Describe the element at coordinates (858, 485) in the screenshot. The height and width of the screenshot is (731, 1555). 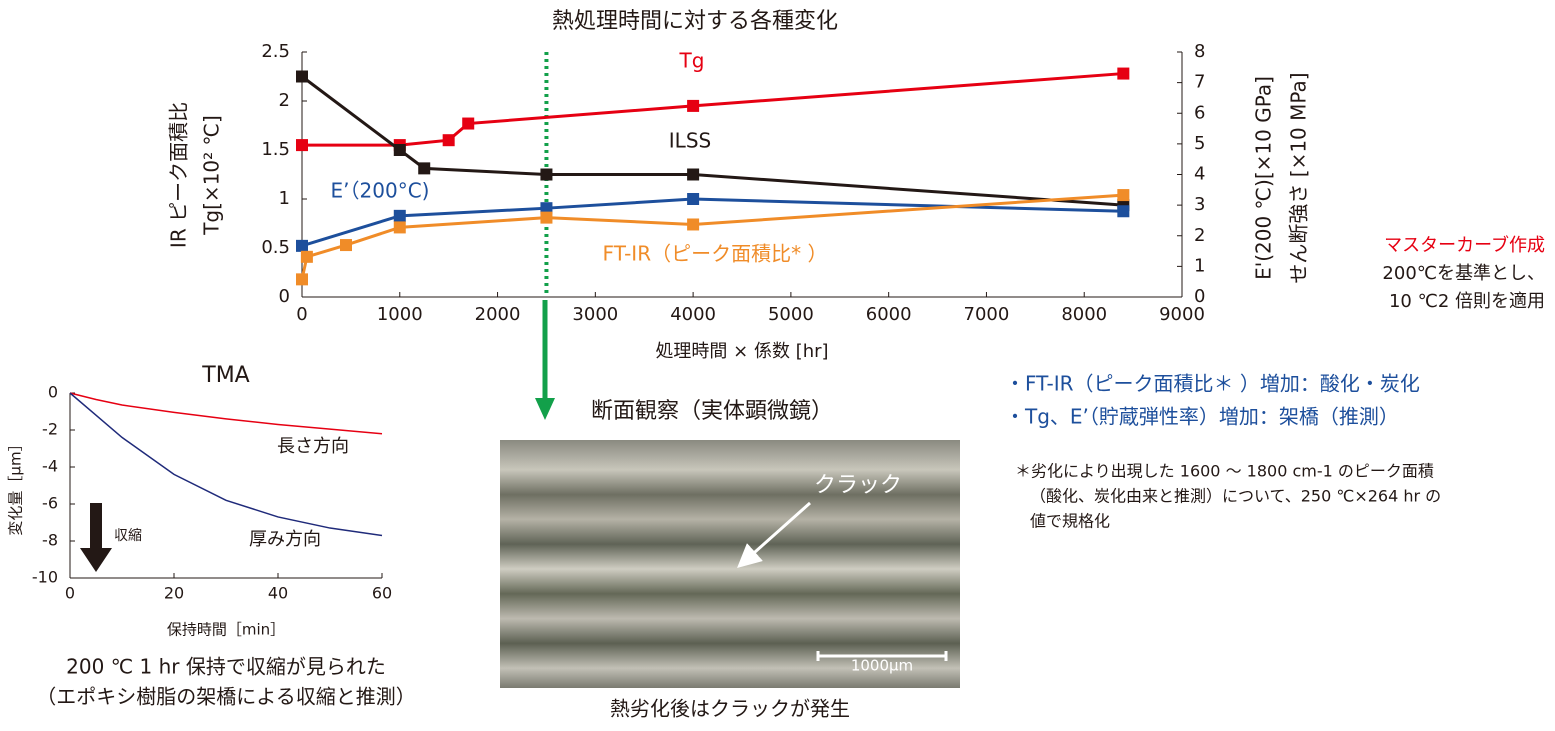
I see `photo-label: クラック` at that location.